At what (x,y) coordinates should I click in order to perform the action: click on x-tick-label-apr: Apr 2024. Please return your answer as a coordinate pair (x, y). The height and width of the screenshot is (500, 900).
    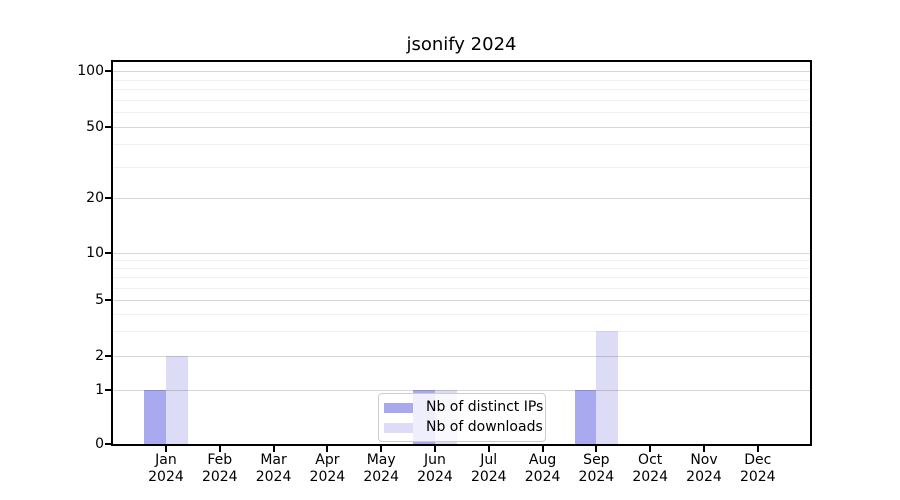
    Looking at the image, I should click on (328, 469).